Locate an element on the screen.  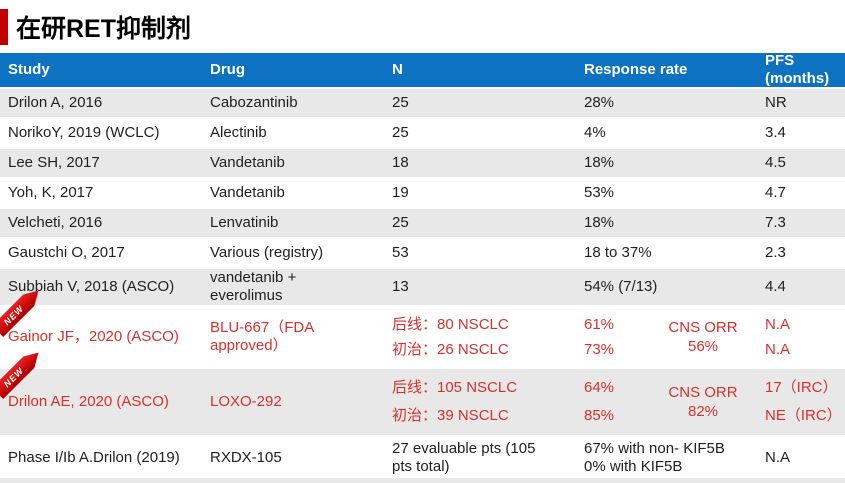
cell-pfs: 3.4 is located at coordinates (775, 132).